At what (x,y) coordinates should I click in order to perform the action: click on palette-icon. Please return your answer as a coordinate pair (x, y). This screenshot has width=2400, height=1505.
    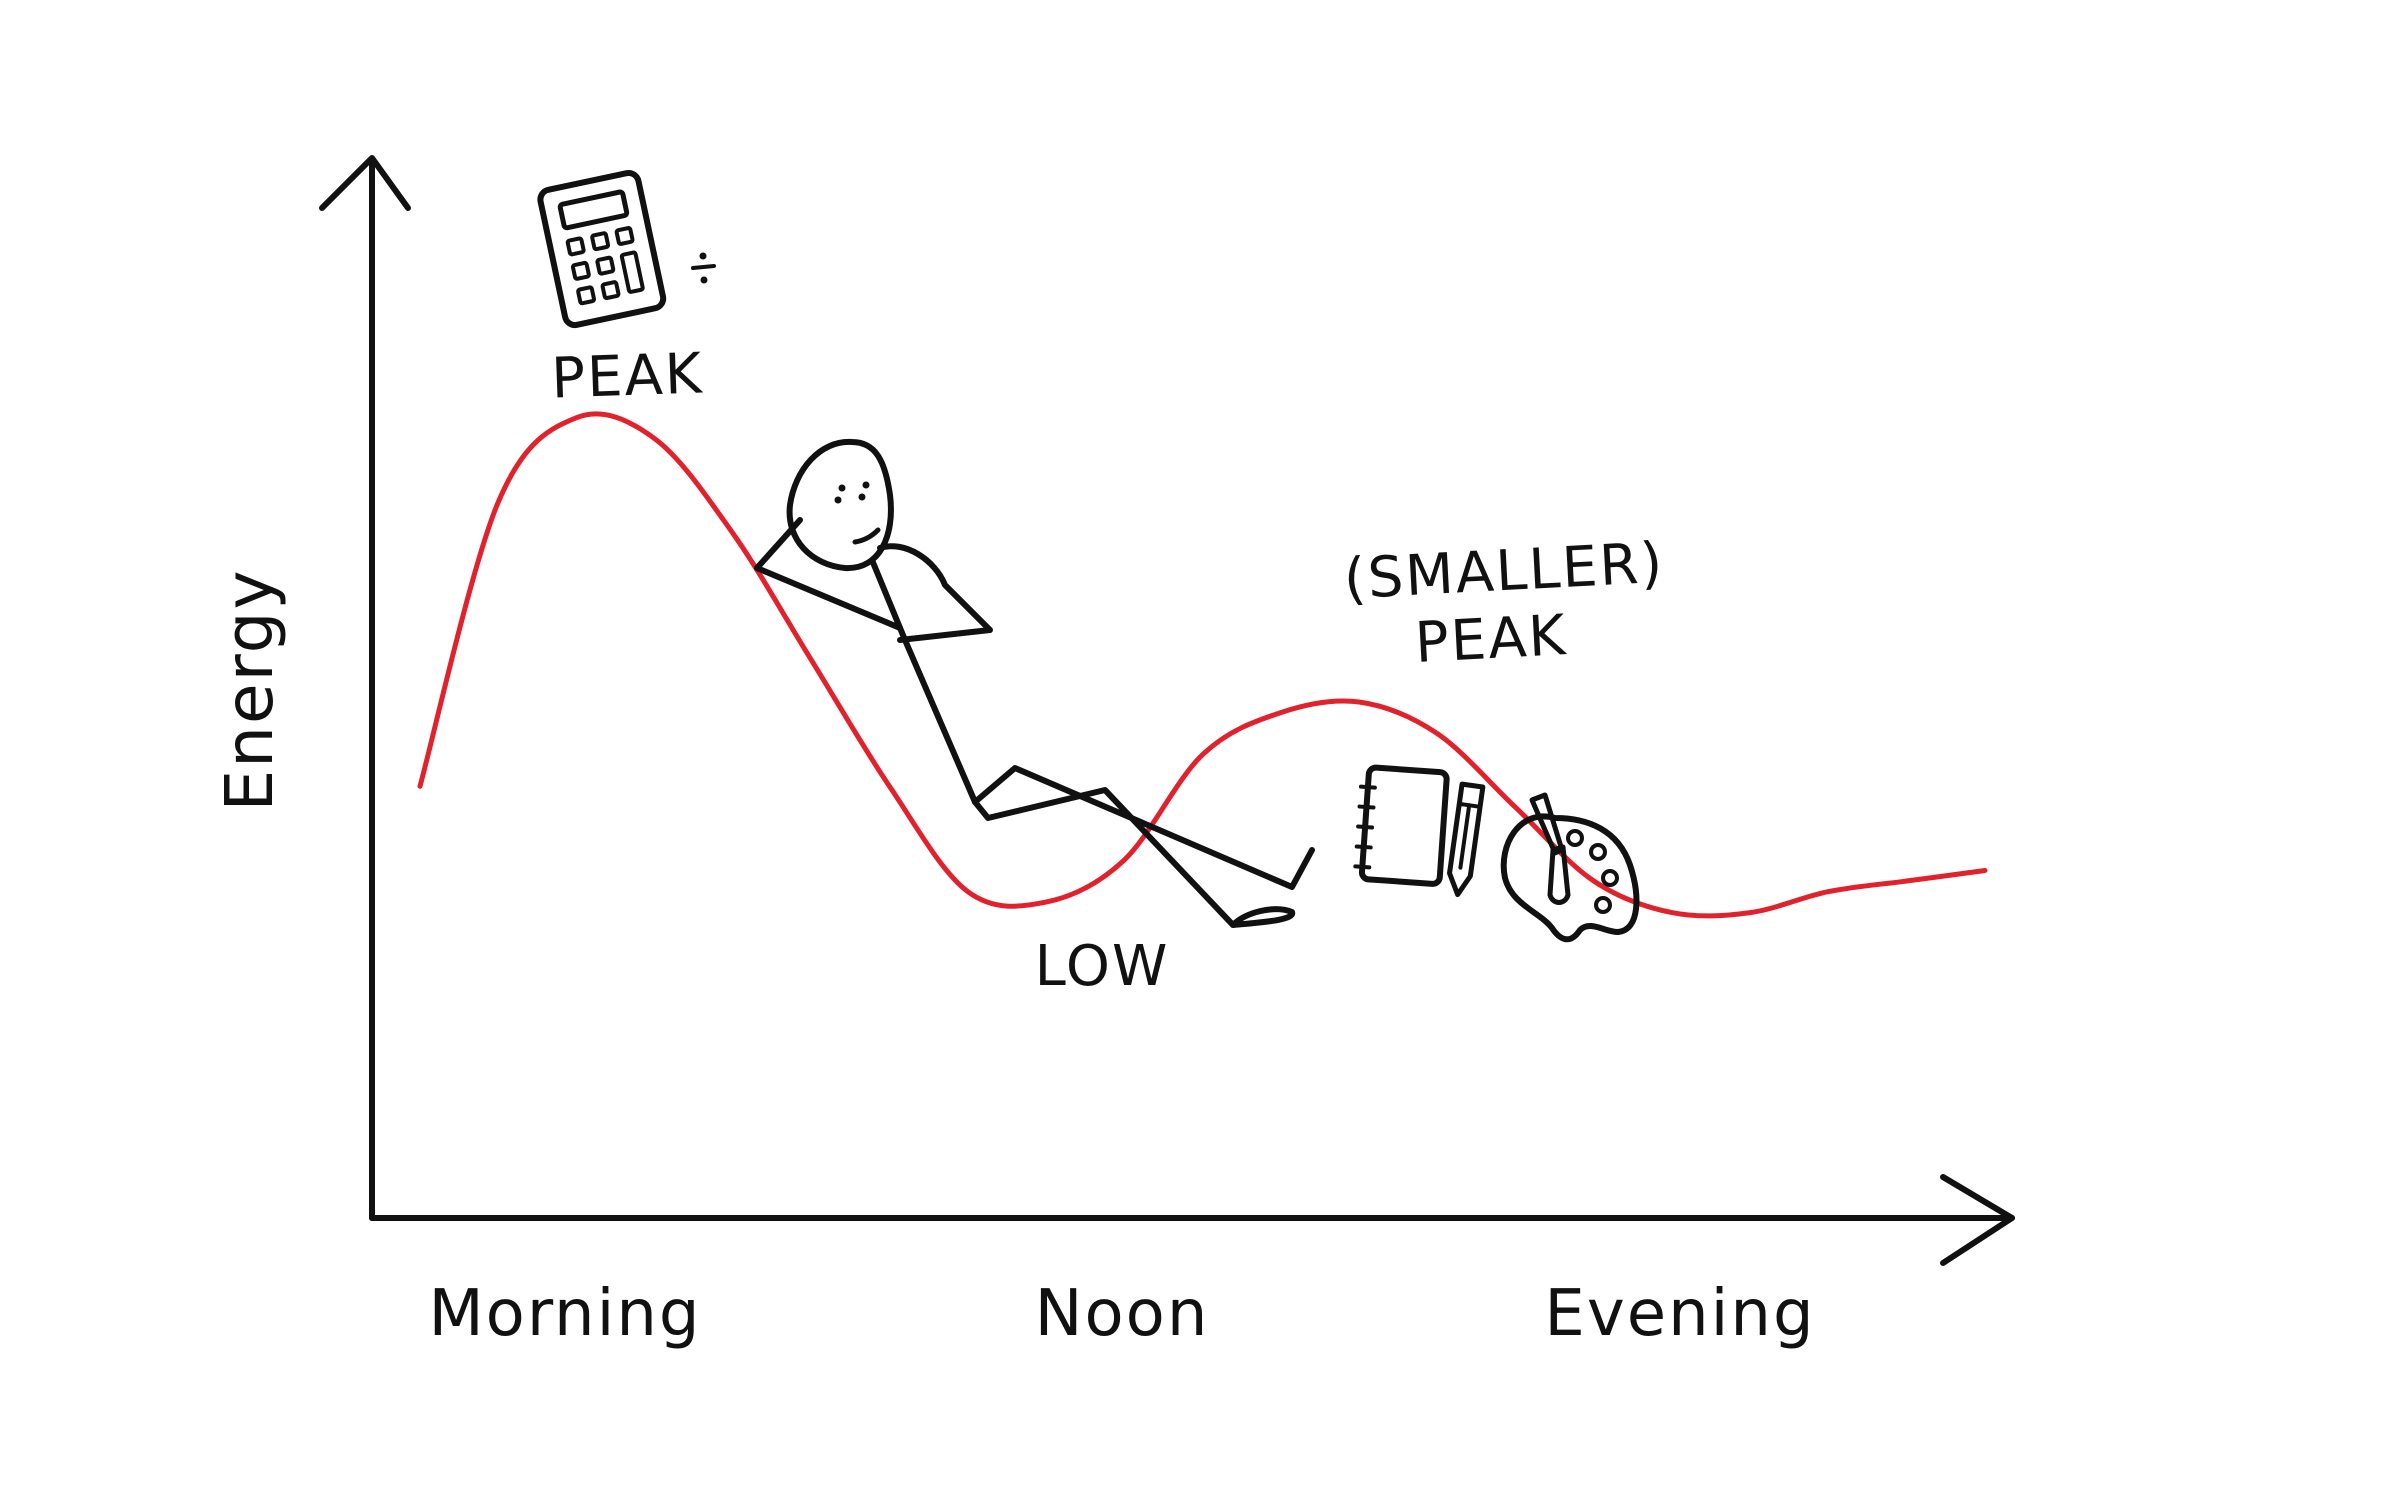
    Looking at the image, I should click on (1570, 867).